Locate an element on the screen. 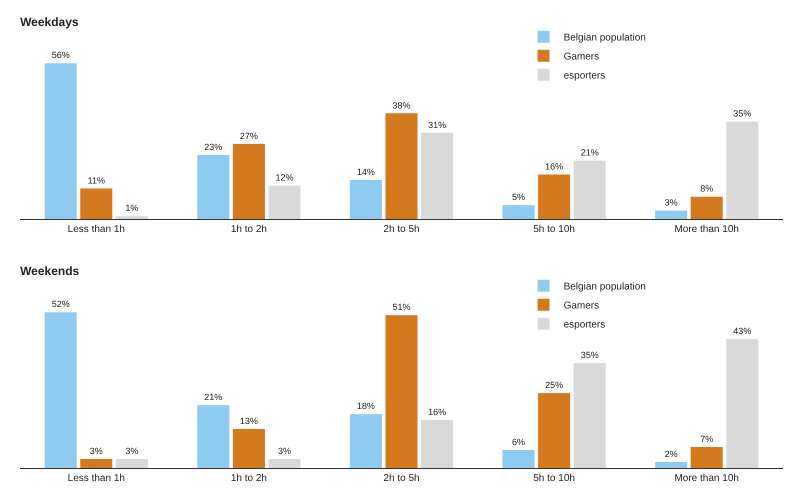  data-label: 8% is located at coordinates (707, 189).